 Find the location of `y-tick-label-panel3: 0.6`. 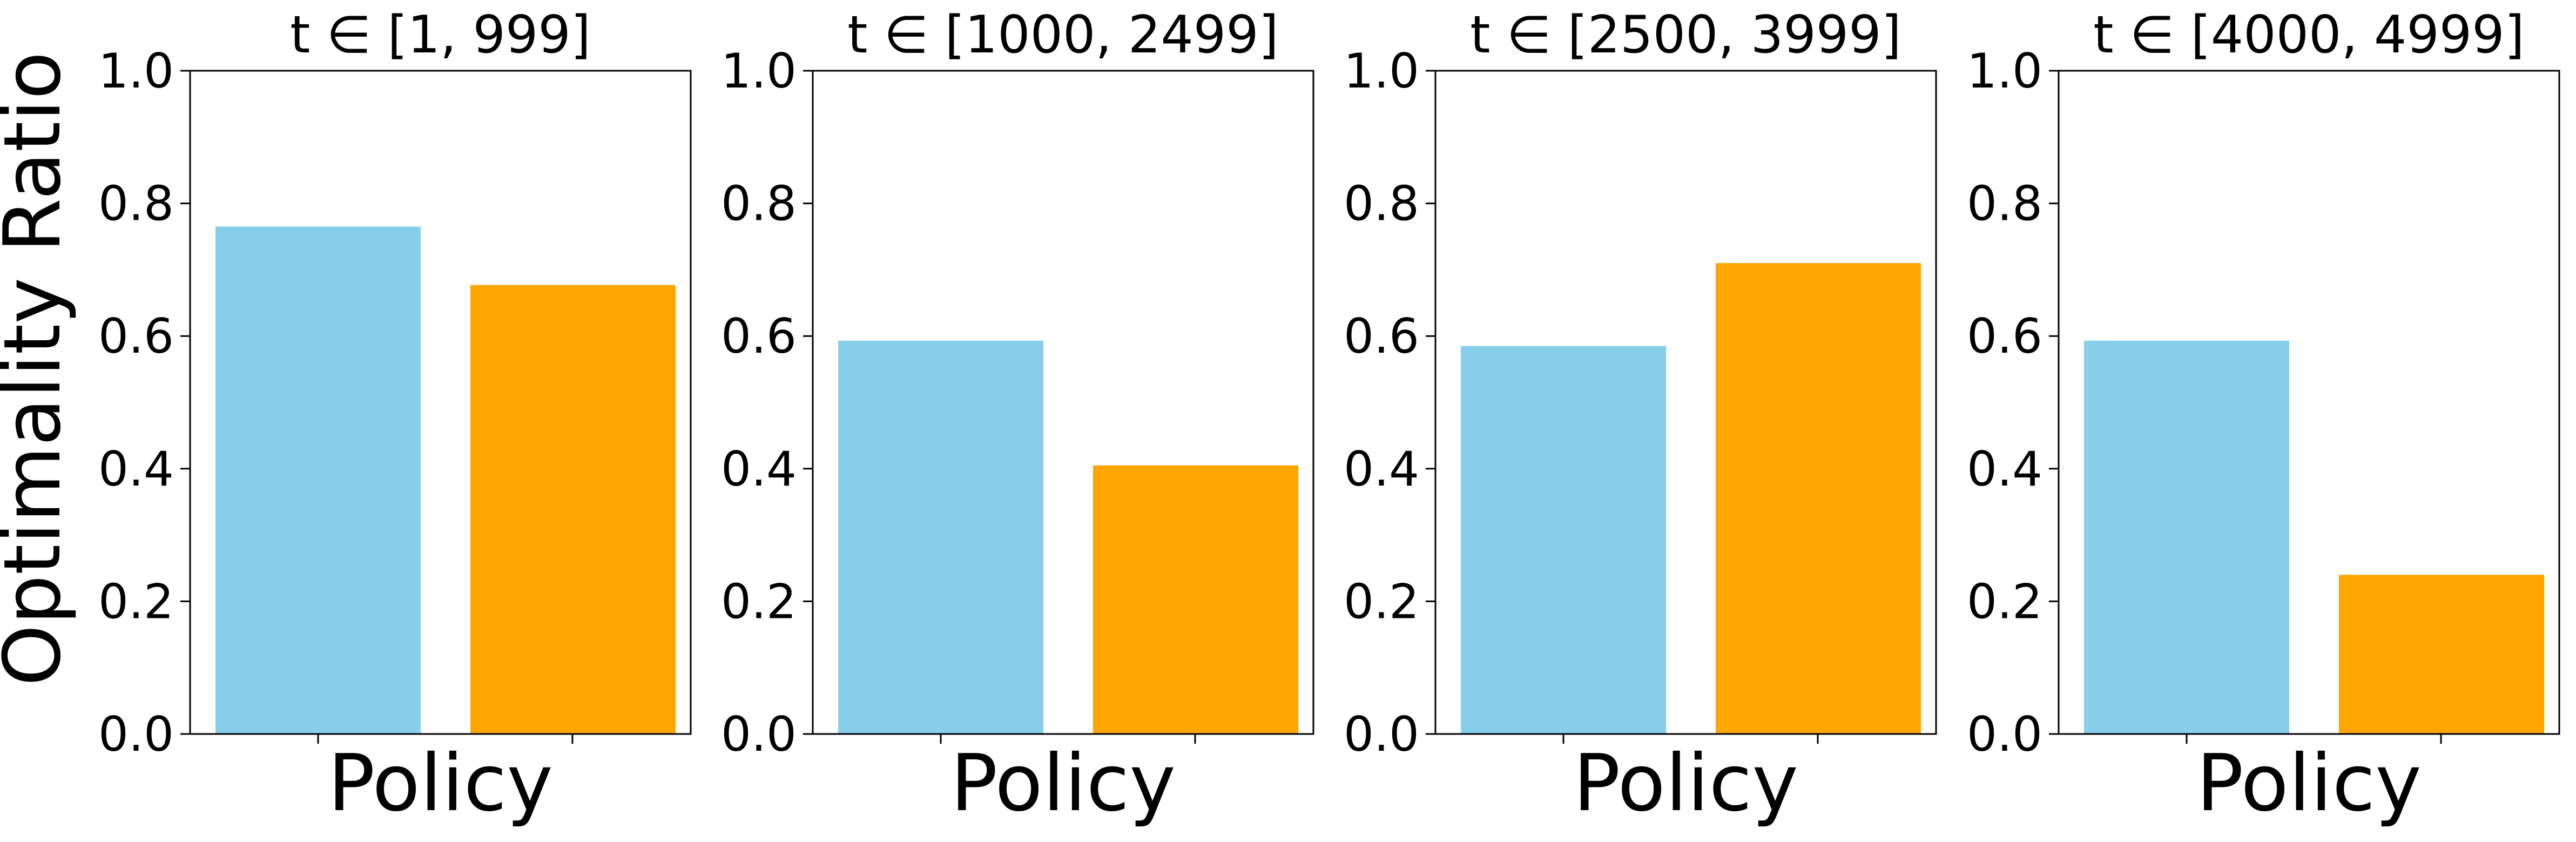

y-tick-label-panel3: 0.6 is located at coordinates (1381, 336).